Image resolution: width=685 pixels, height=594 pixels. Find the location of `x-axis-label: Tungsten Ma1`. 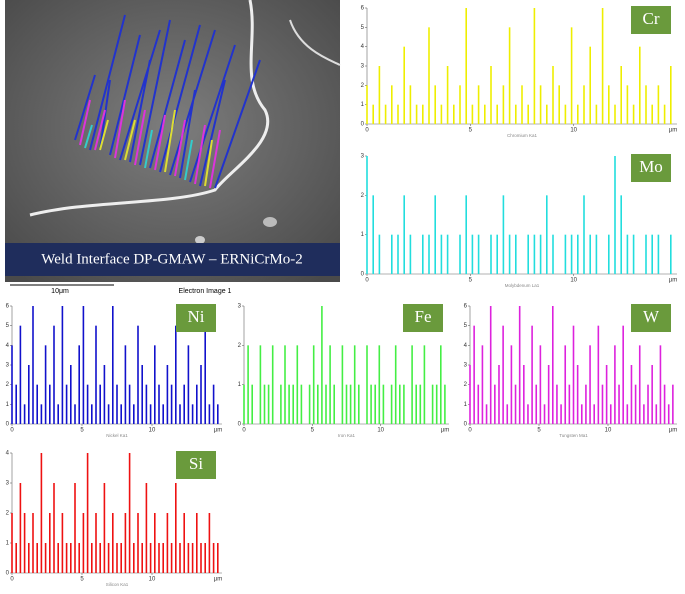

x-axis-label: Tungsten Ma1 is located at coordinates (573, 435).